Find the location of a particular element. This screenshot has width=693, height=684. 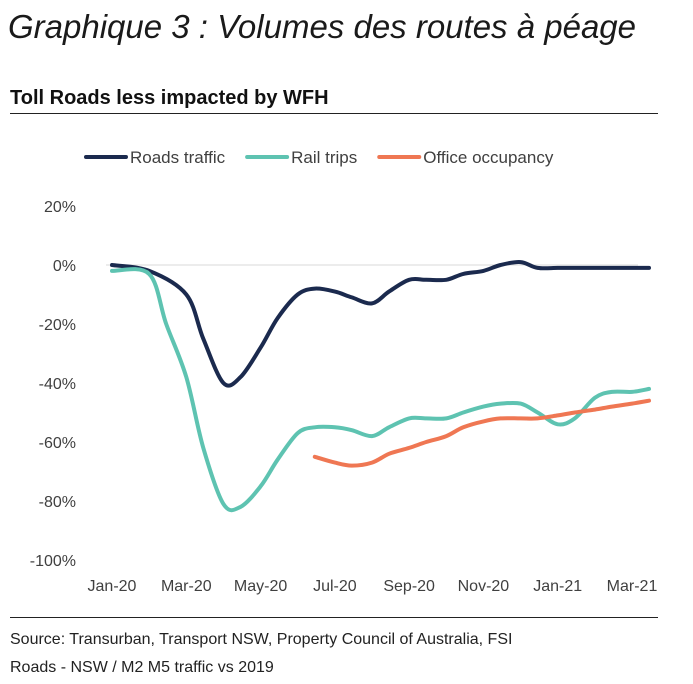

roads-traffic-line is located at coordinates (380, 324).